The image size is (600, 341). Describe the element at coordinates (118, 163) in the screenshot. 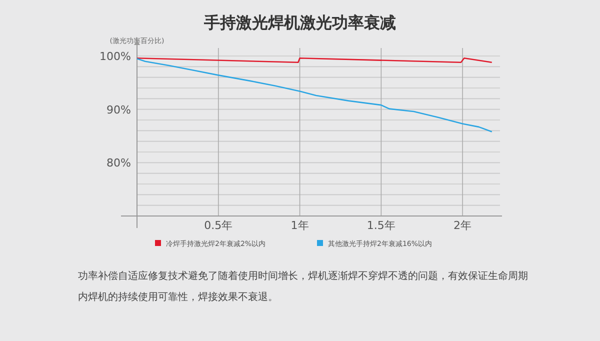

I see `y-tick-label: 80%` at that location.